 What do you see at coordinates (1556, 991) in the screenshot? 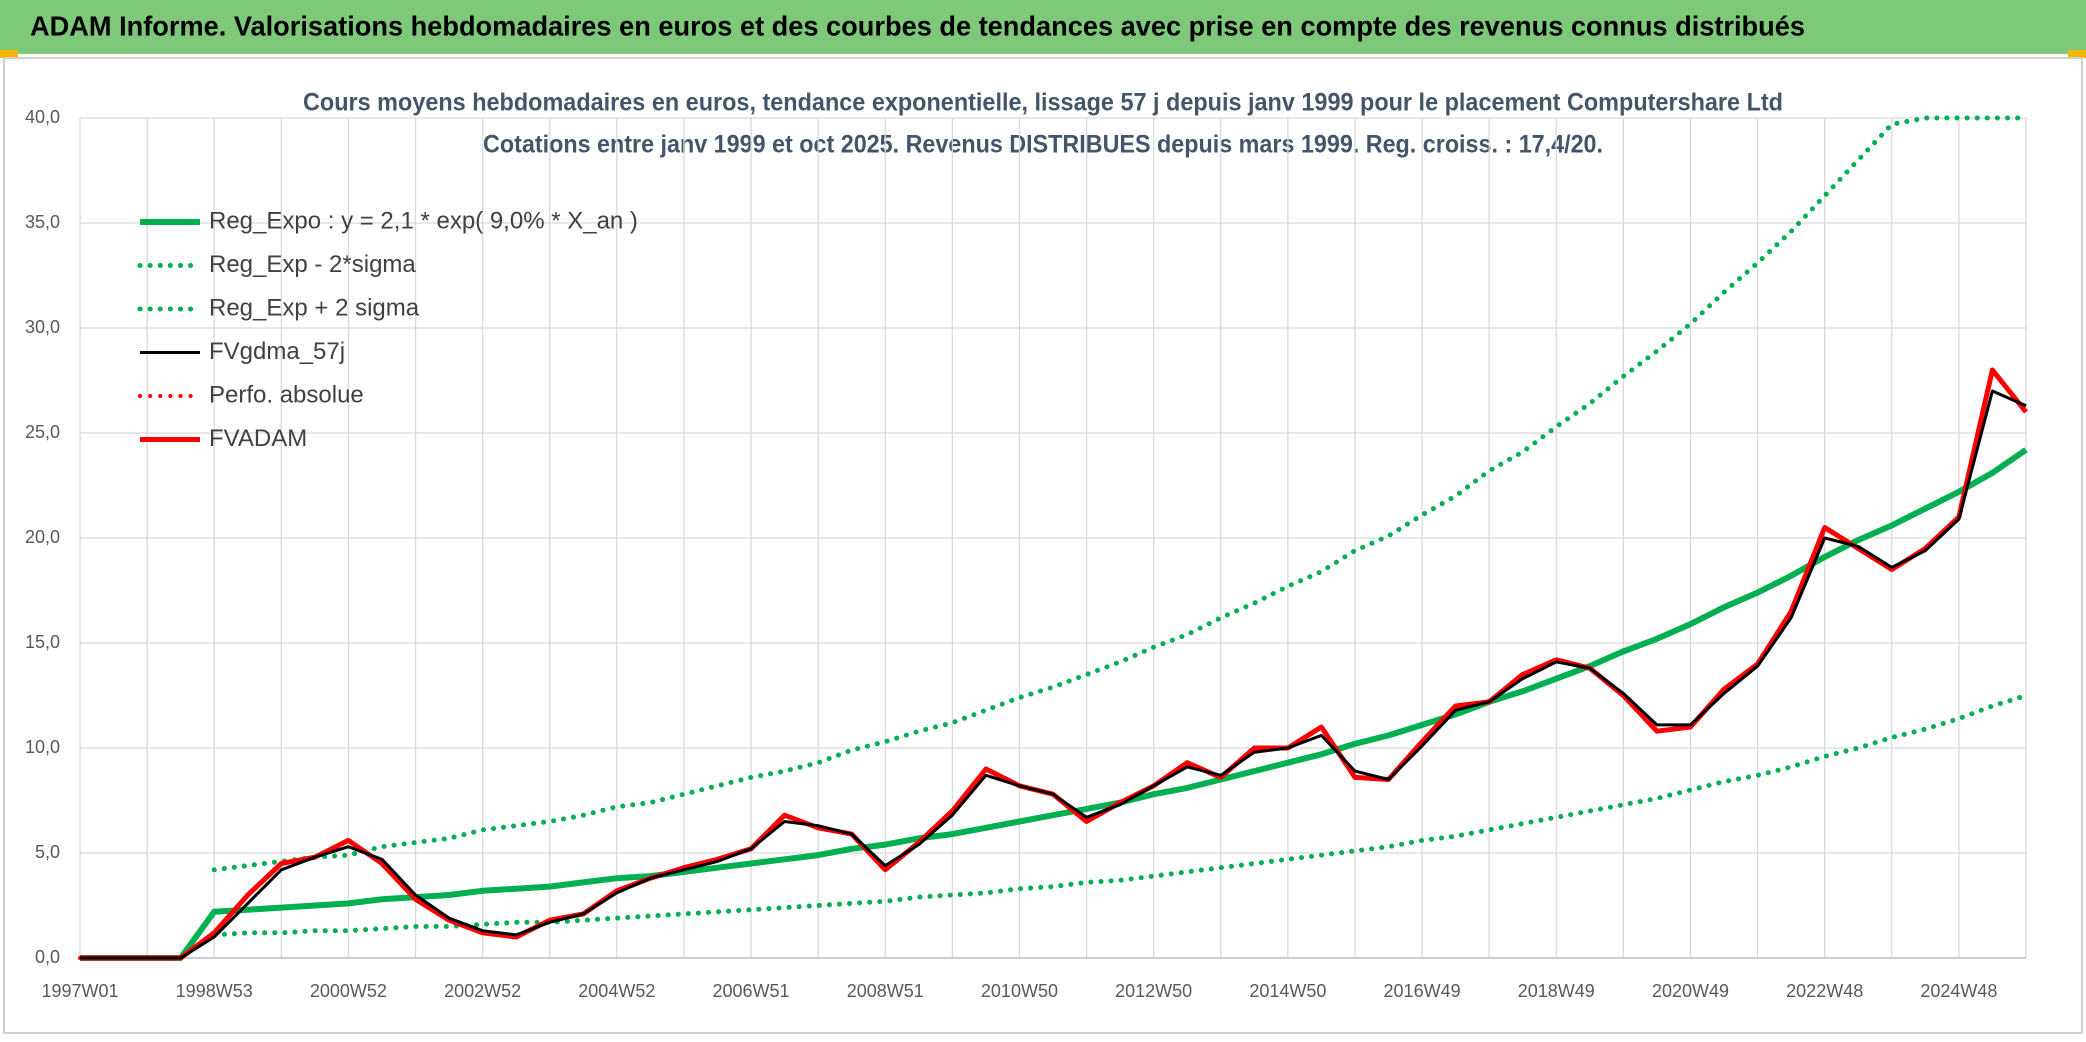
I see `x-tick-label: 2018W49` at bounding box center [1556, 991].